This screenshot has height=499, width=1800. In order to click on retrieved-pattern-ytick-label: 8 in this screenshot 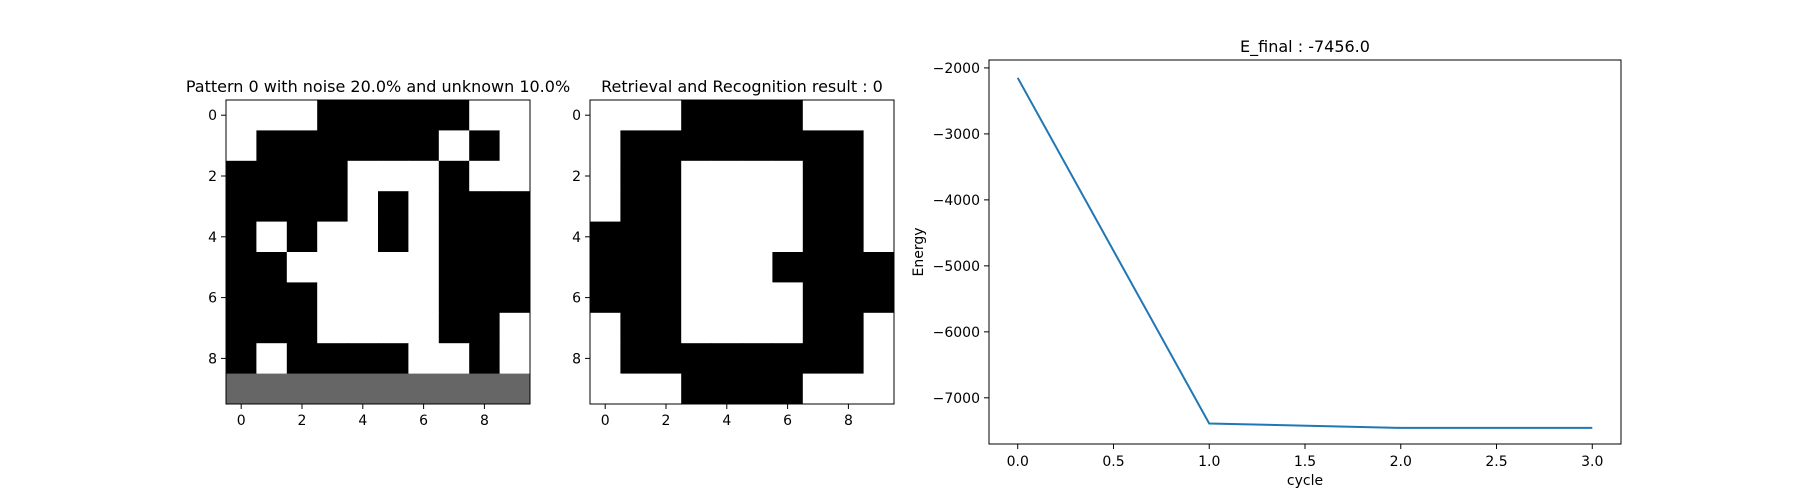, I will do `click(576, 359)`.